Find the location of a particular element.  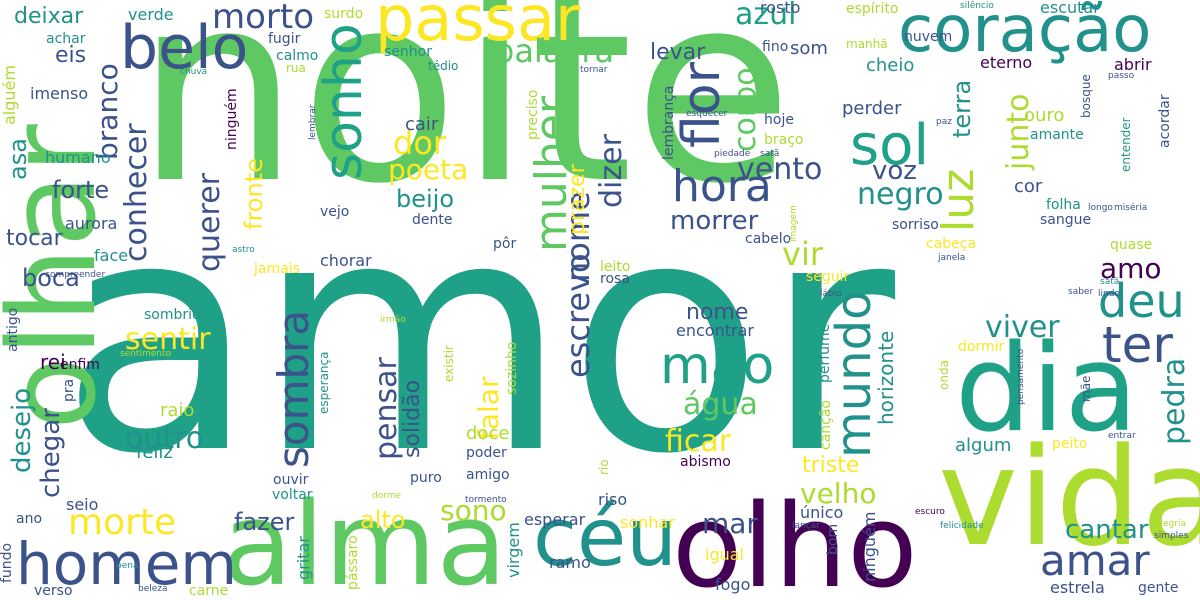

word-igual: igual is located at coordinates (724, 554).